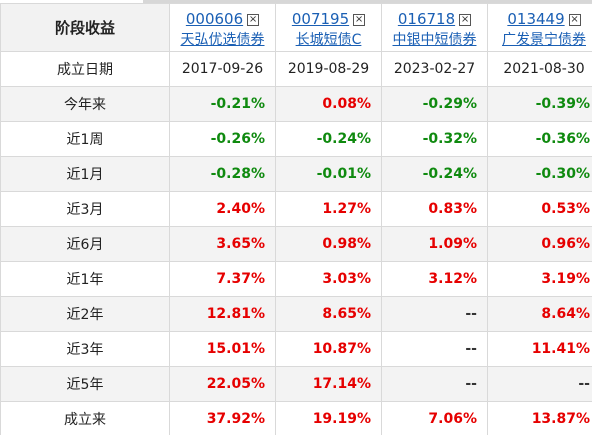  I want to click on row-label: 近1月, so click(85, 174).